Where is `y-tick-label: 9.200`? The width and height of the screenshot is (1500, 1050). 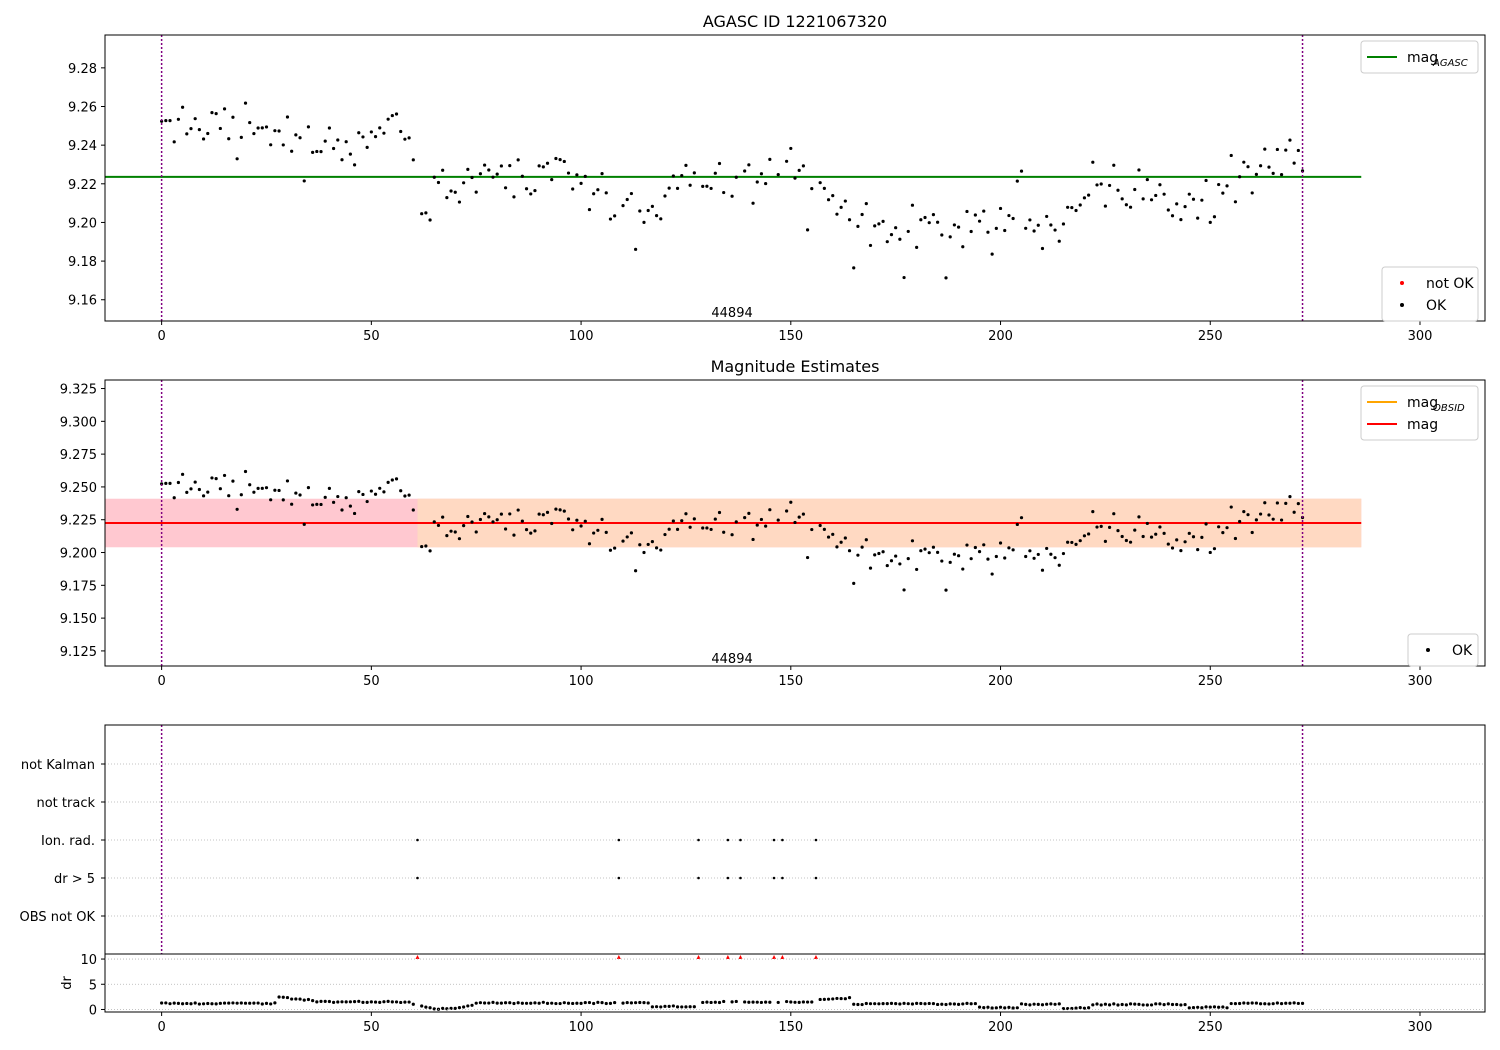 y-tick-label: 9.200 is located at coordinates (78, 554).